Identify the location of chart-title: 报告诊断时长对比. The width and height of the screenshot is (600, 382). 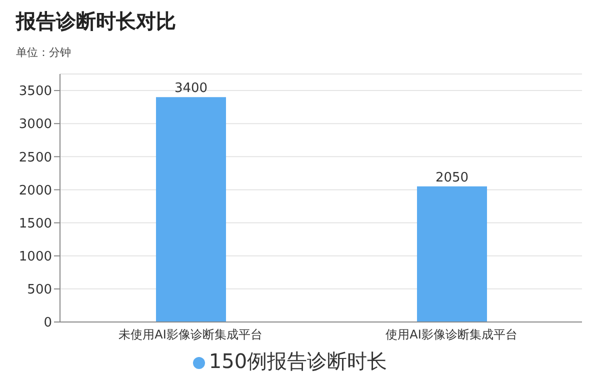
(96, 21).